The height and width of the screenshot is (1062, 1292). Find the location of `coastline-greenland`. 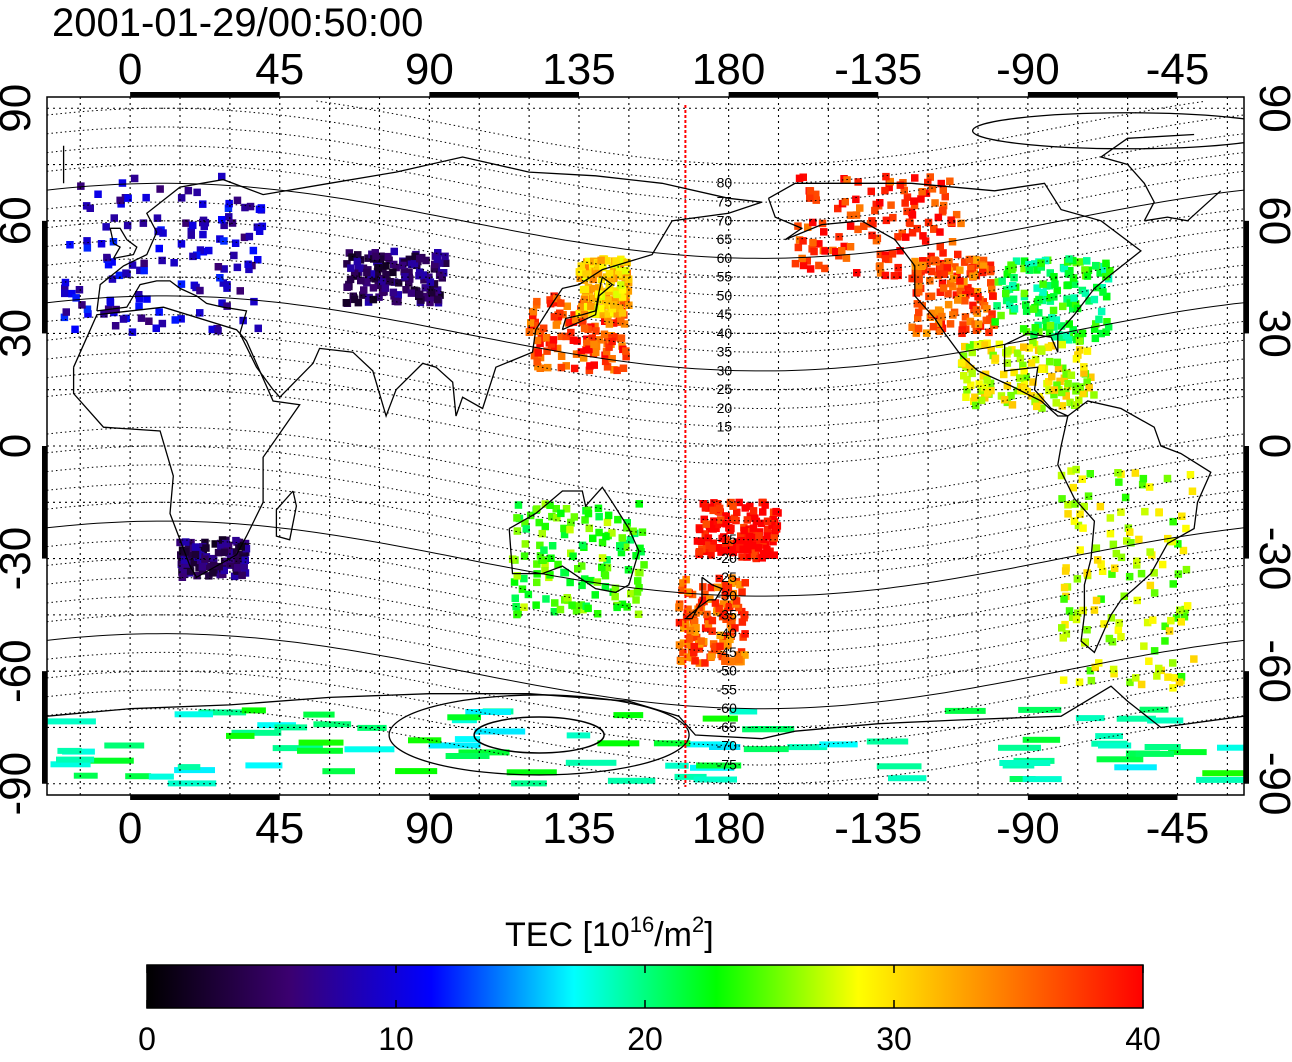

coastline-greenland is located at coordinates (642, 177).